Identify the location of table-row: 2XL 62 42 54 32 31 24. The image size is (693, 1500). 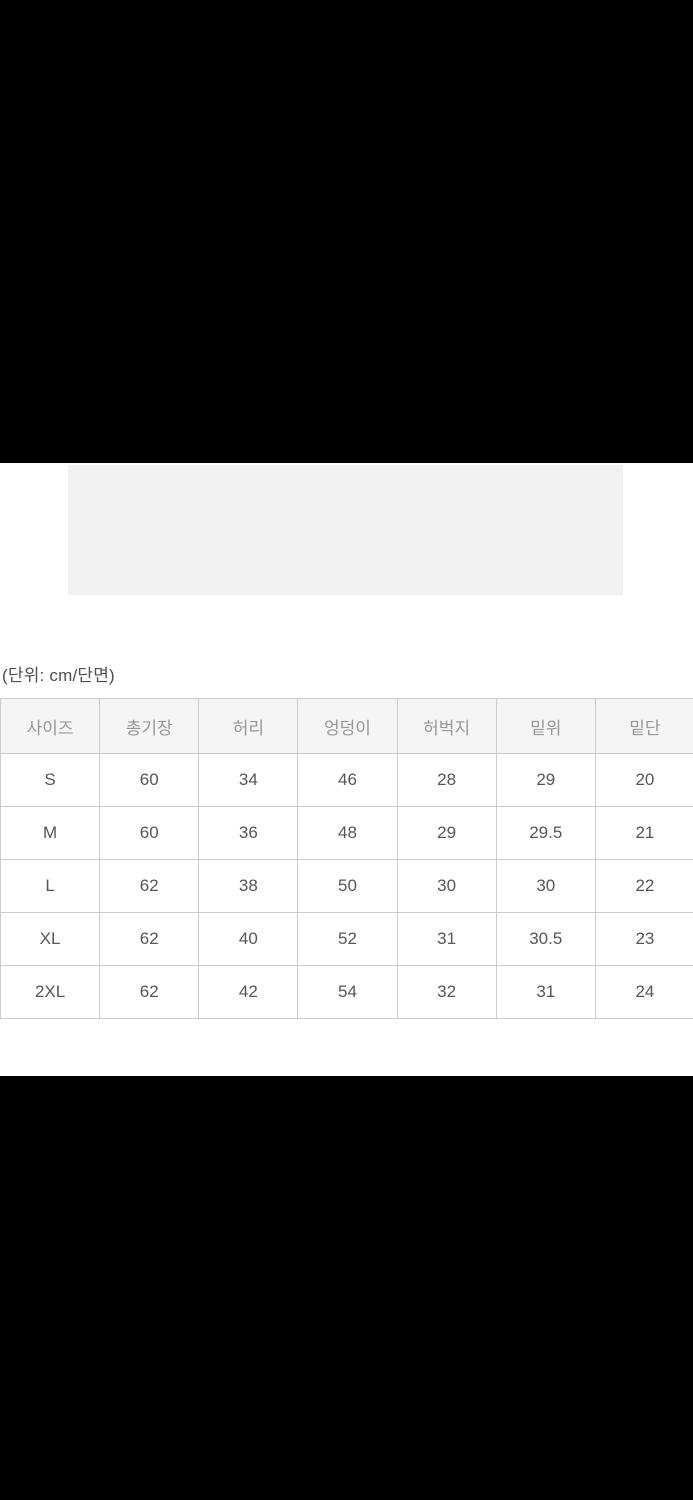
(346, 992).